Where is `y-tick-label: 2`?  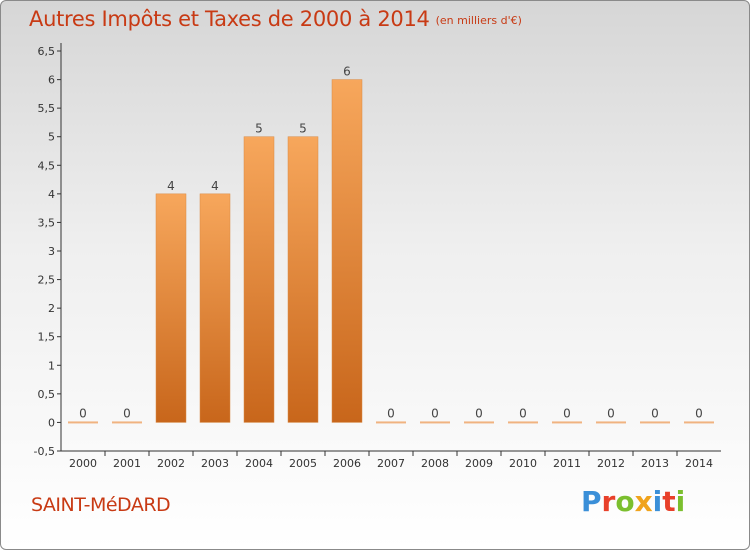
y-tick-label: 2 is located at coordinates (51, 308).